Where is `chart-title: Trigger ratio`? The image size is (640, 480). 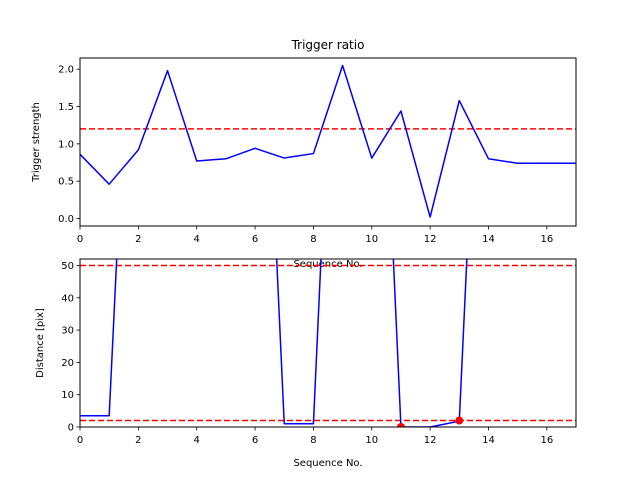
chart-title: Trigger ratio is located at coordinates (328, 45).